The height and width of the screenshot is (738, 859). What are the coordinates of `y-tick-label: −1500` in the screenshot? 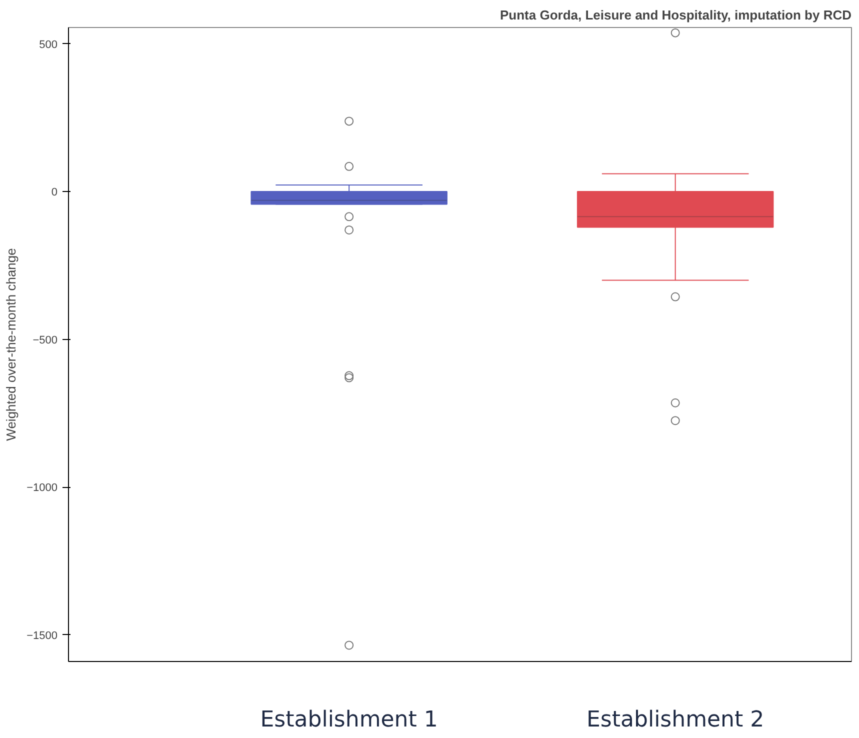 It's located at (42, 636).